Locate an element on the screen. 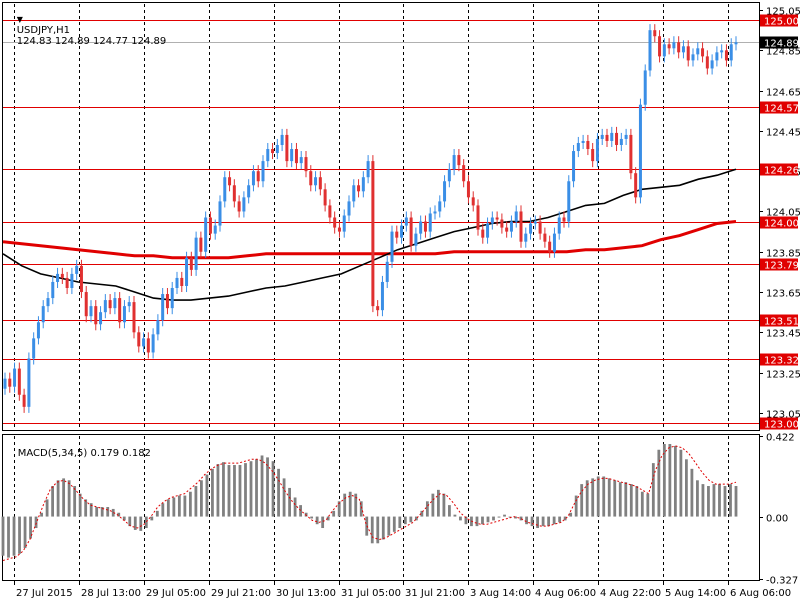  x-tick-label: 29 Jul 05:00 is located at coordinates (176, 593).